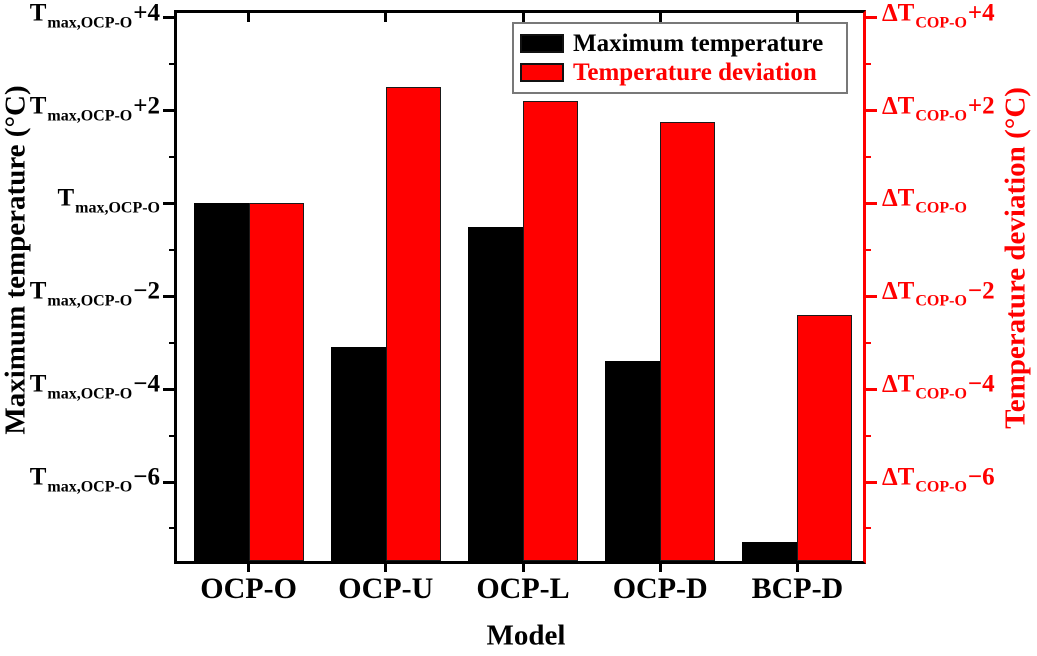 Image resolution: width=1037 pixels, height=656 pixels. What do you see at coordinates (660, 588) in the screenshot?
I see `x-tick-label-ocp-d: OCP-D` at bounding box center [660, 588].